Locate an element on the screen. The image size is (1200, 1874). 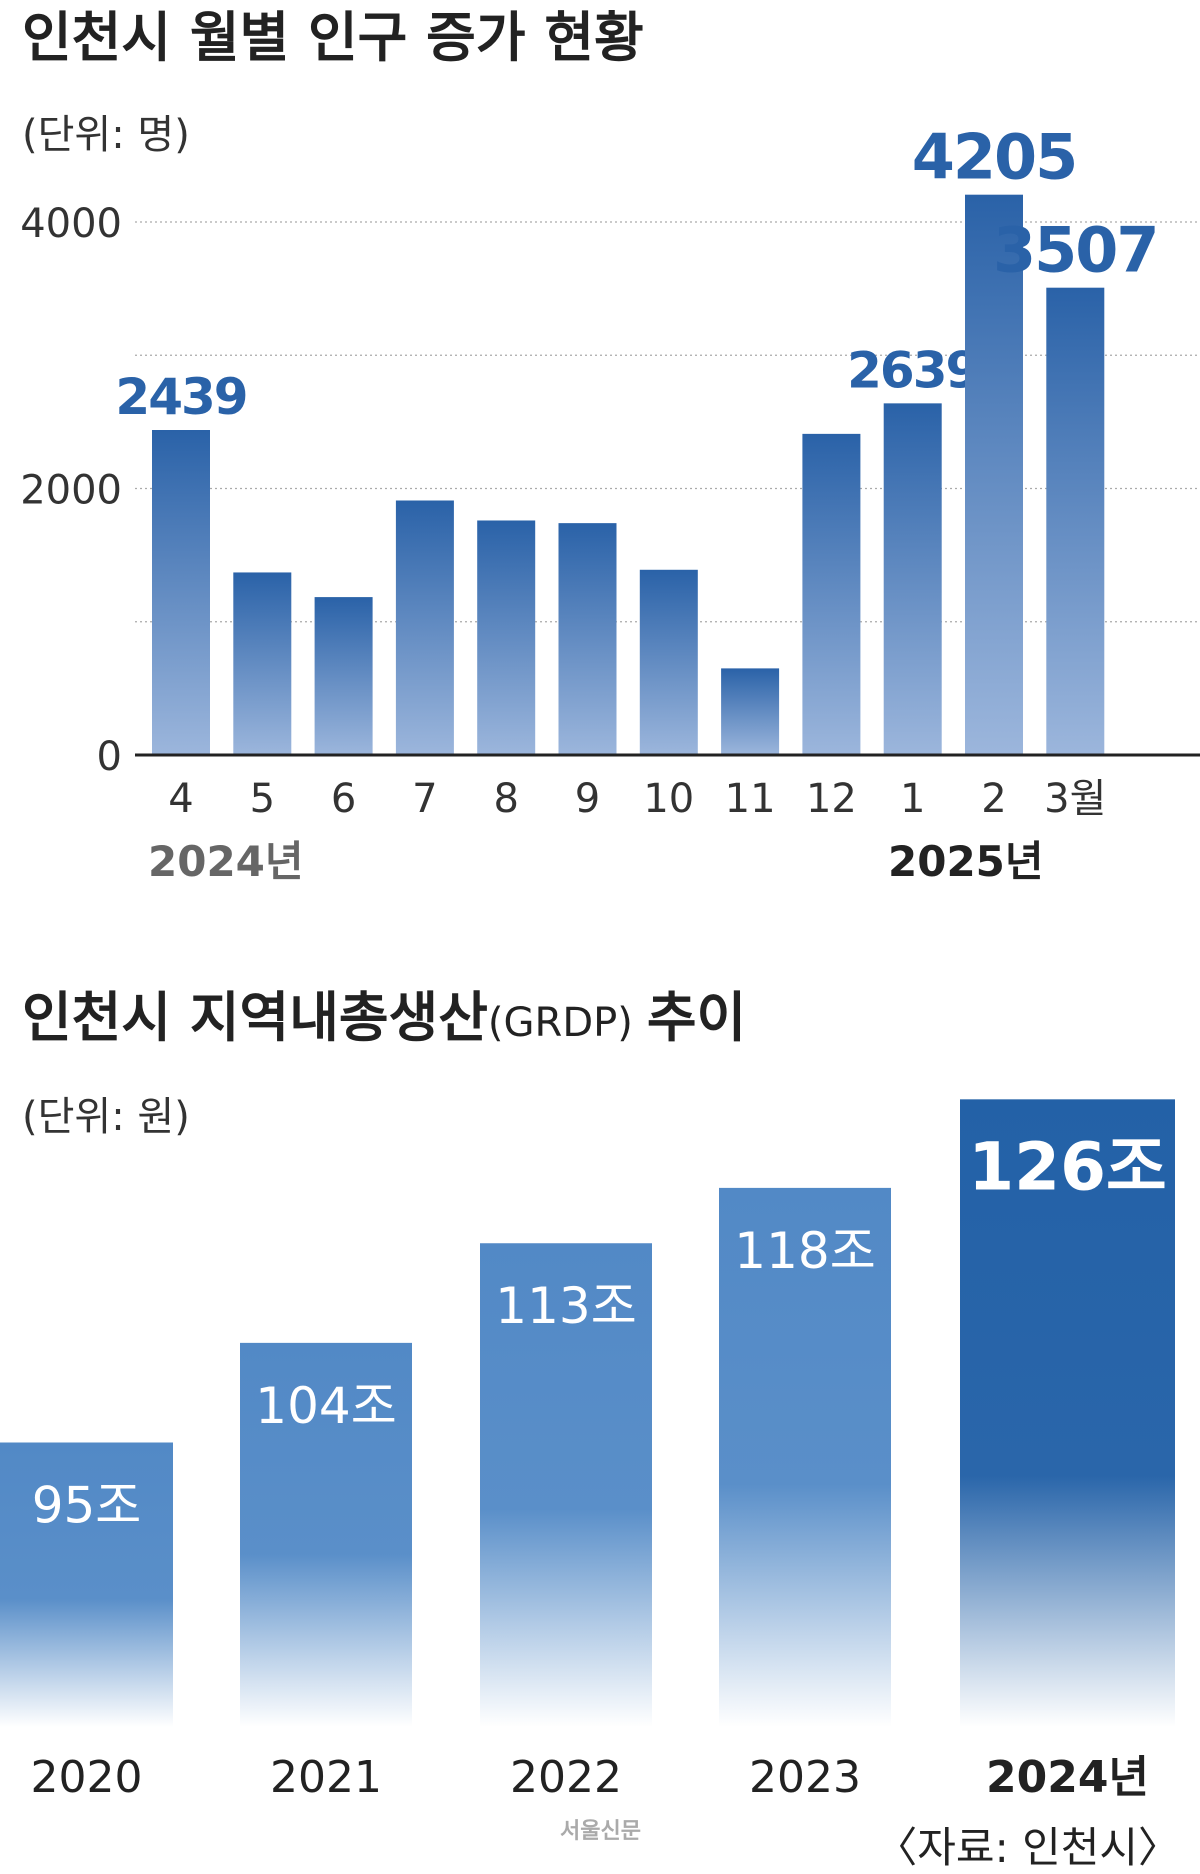
data-label: 2439 is located at coordinates (180, 397).